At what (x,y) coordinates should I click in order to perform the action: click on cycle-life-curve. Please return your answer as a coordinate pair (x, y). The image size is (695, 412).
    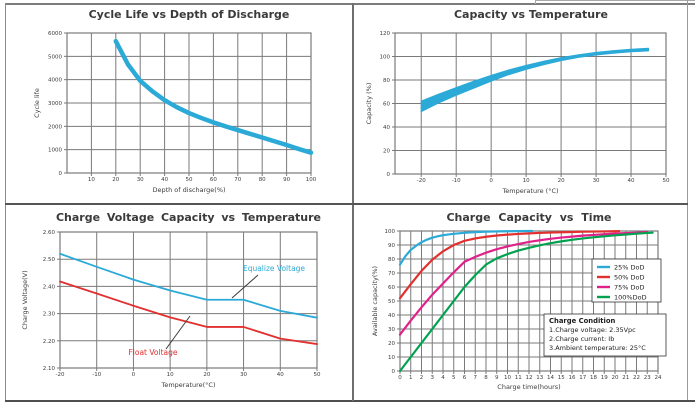
    Looking at the image, I should click on (213, 96).